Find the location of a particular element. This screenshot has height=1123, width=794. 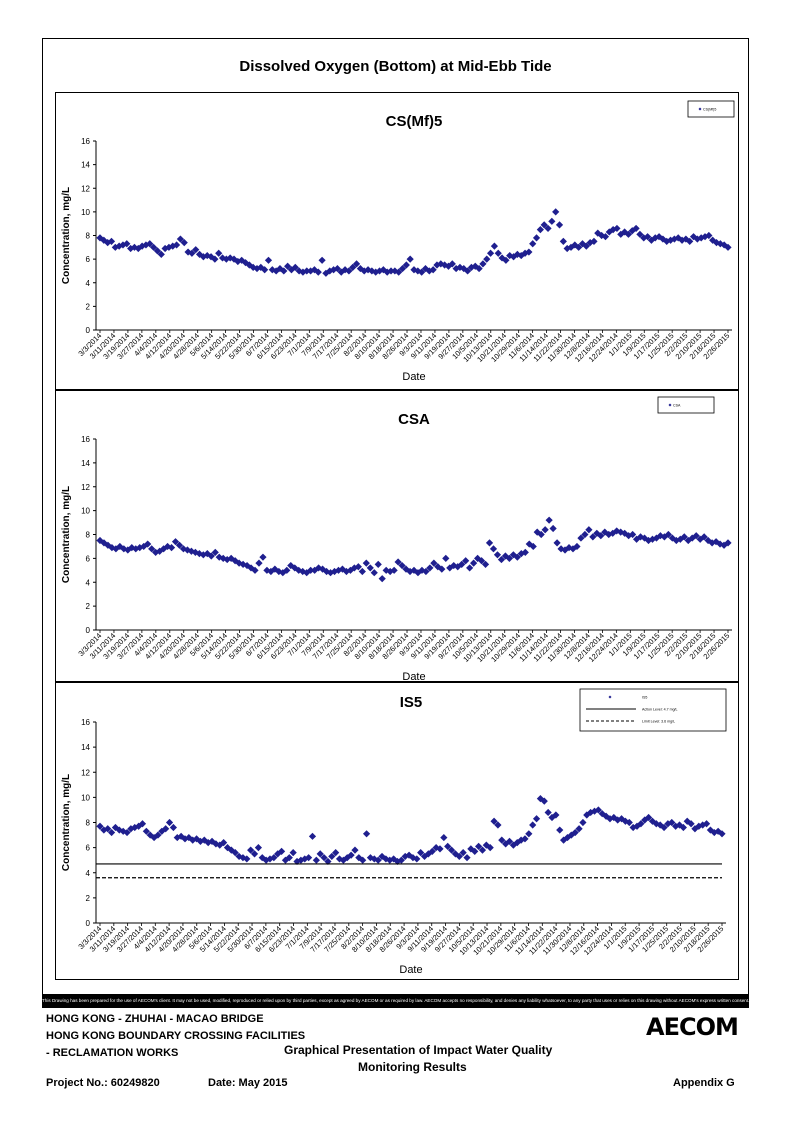

y-axis-label: Concentration, mg/L is located at coordinates (66, 822).